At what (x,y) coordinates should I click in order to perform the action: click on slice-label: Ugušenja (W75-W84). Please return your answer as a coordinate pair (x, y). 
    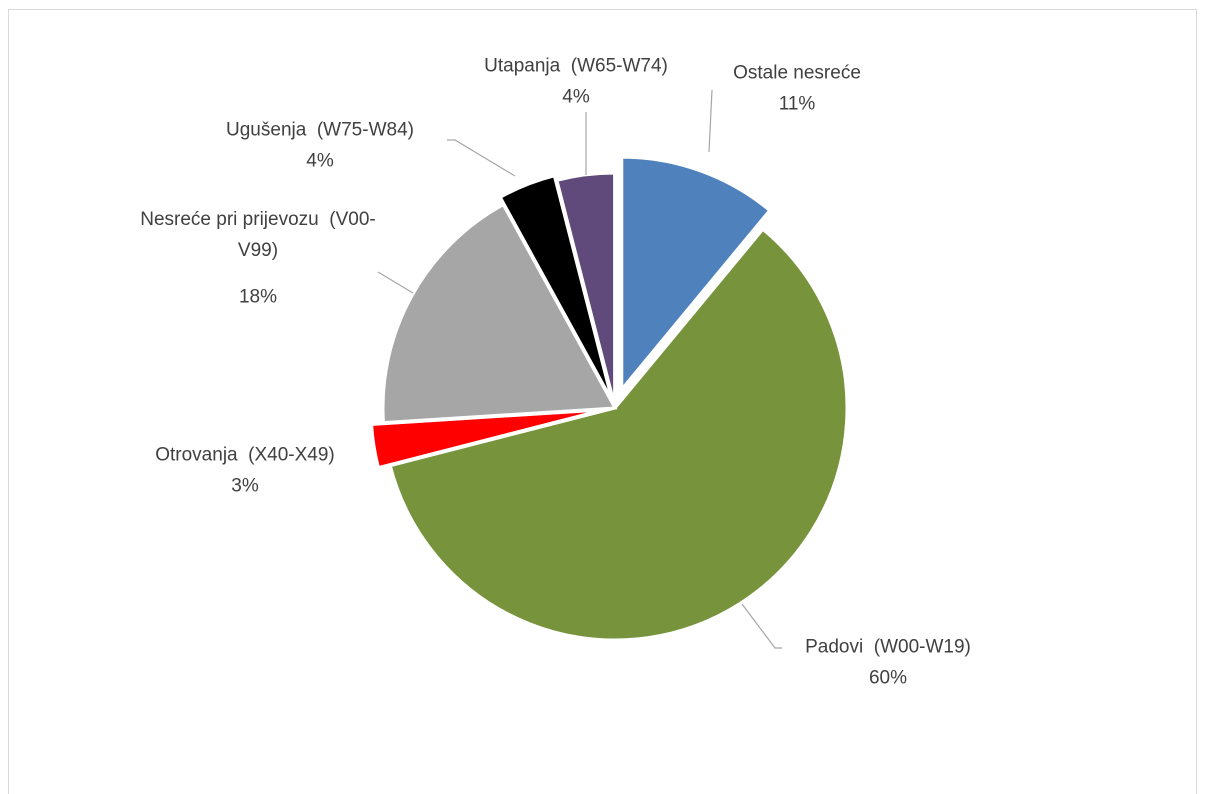
    Looking at the image, I should click on (320, 130).